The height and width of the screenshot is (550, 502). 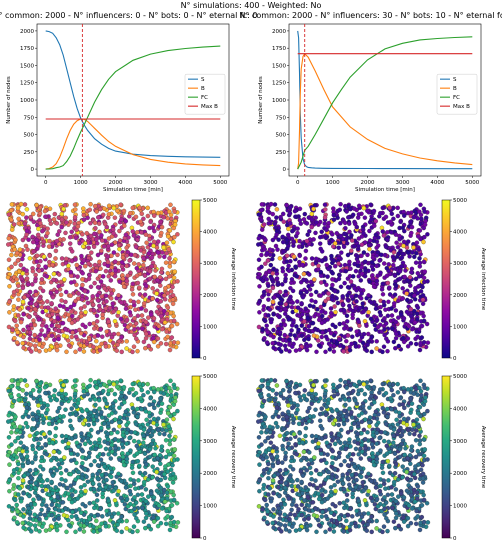 I want to click on y-tick-label: 0, so click(x=33, y=170).